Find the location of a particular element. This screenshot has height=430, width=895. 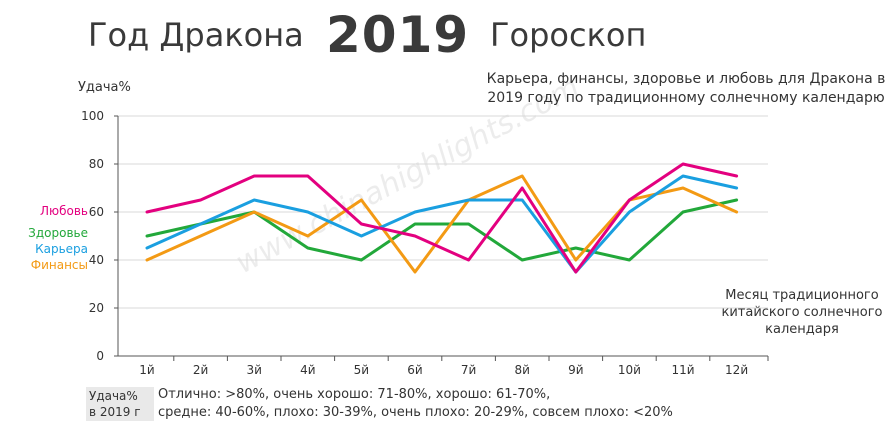

luck-key-box: Удача% в 2019 г is located at coordinates (120, 404).